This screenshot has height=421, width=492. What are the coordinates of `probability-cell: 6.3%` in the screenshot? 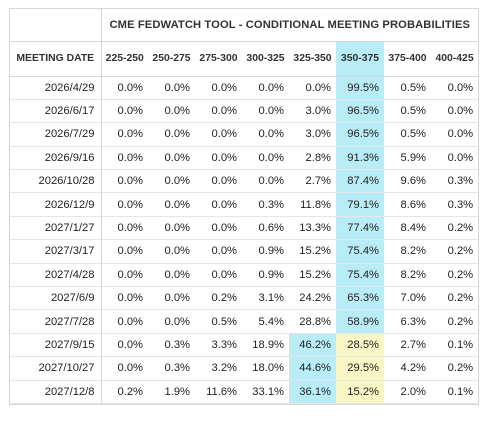 It's located at (407, 321).